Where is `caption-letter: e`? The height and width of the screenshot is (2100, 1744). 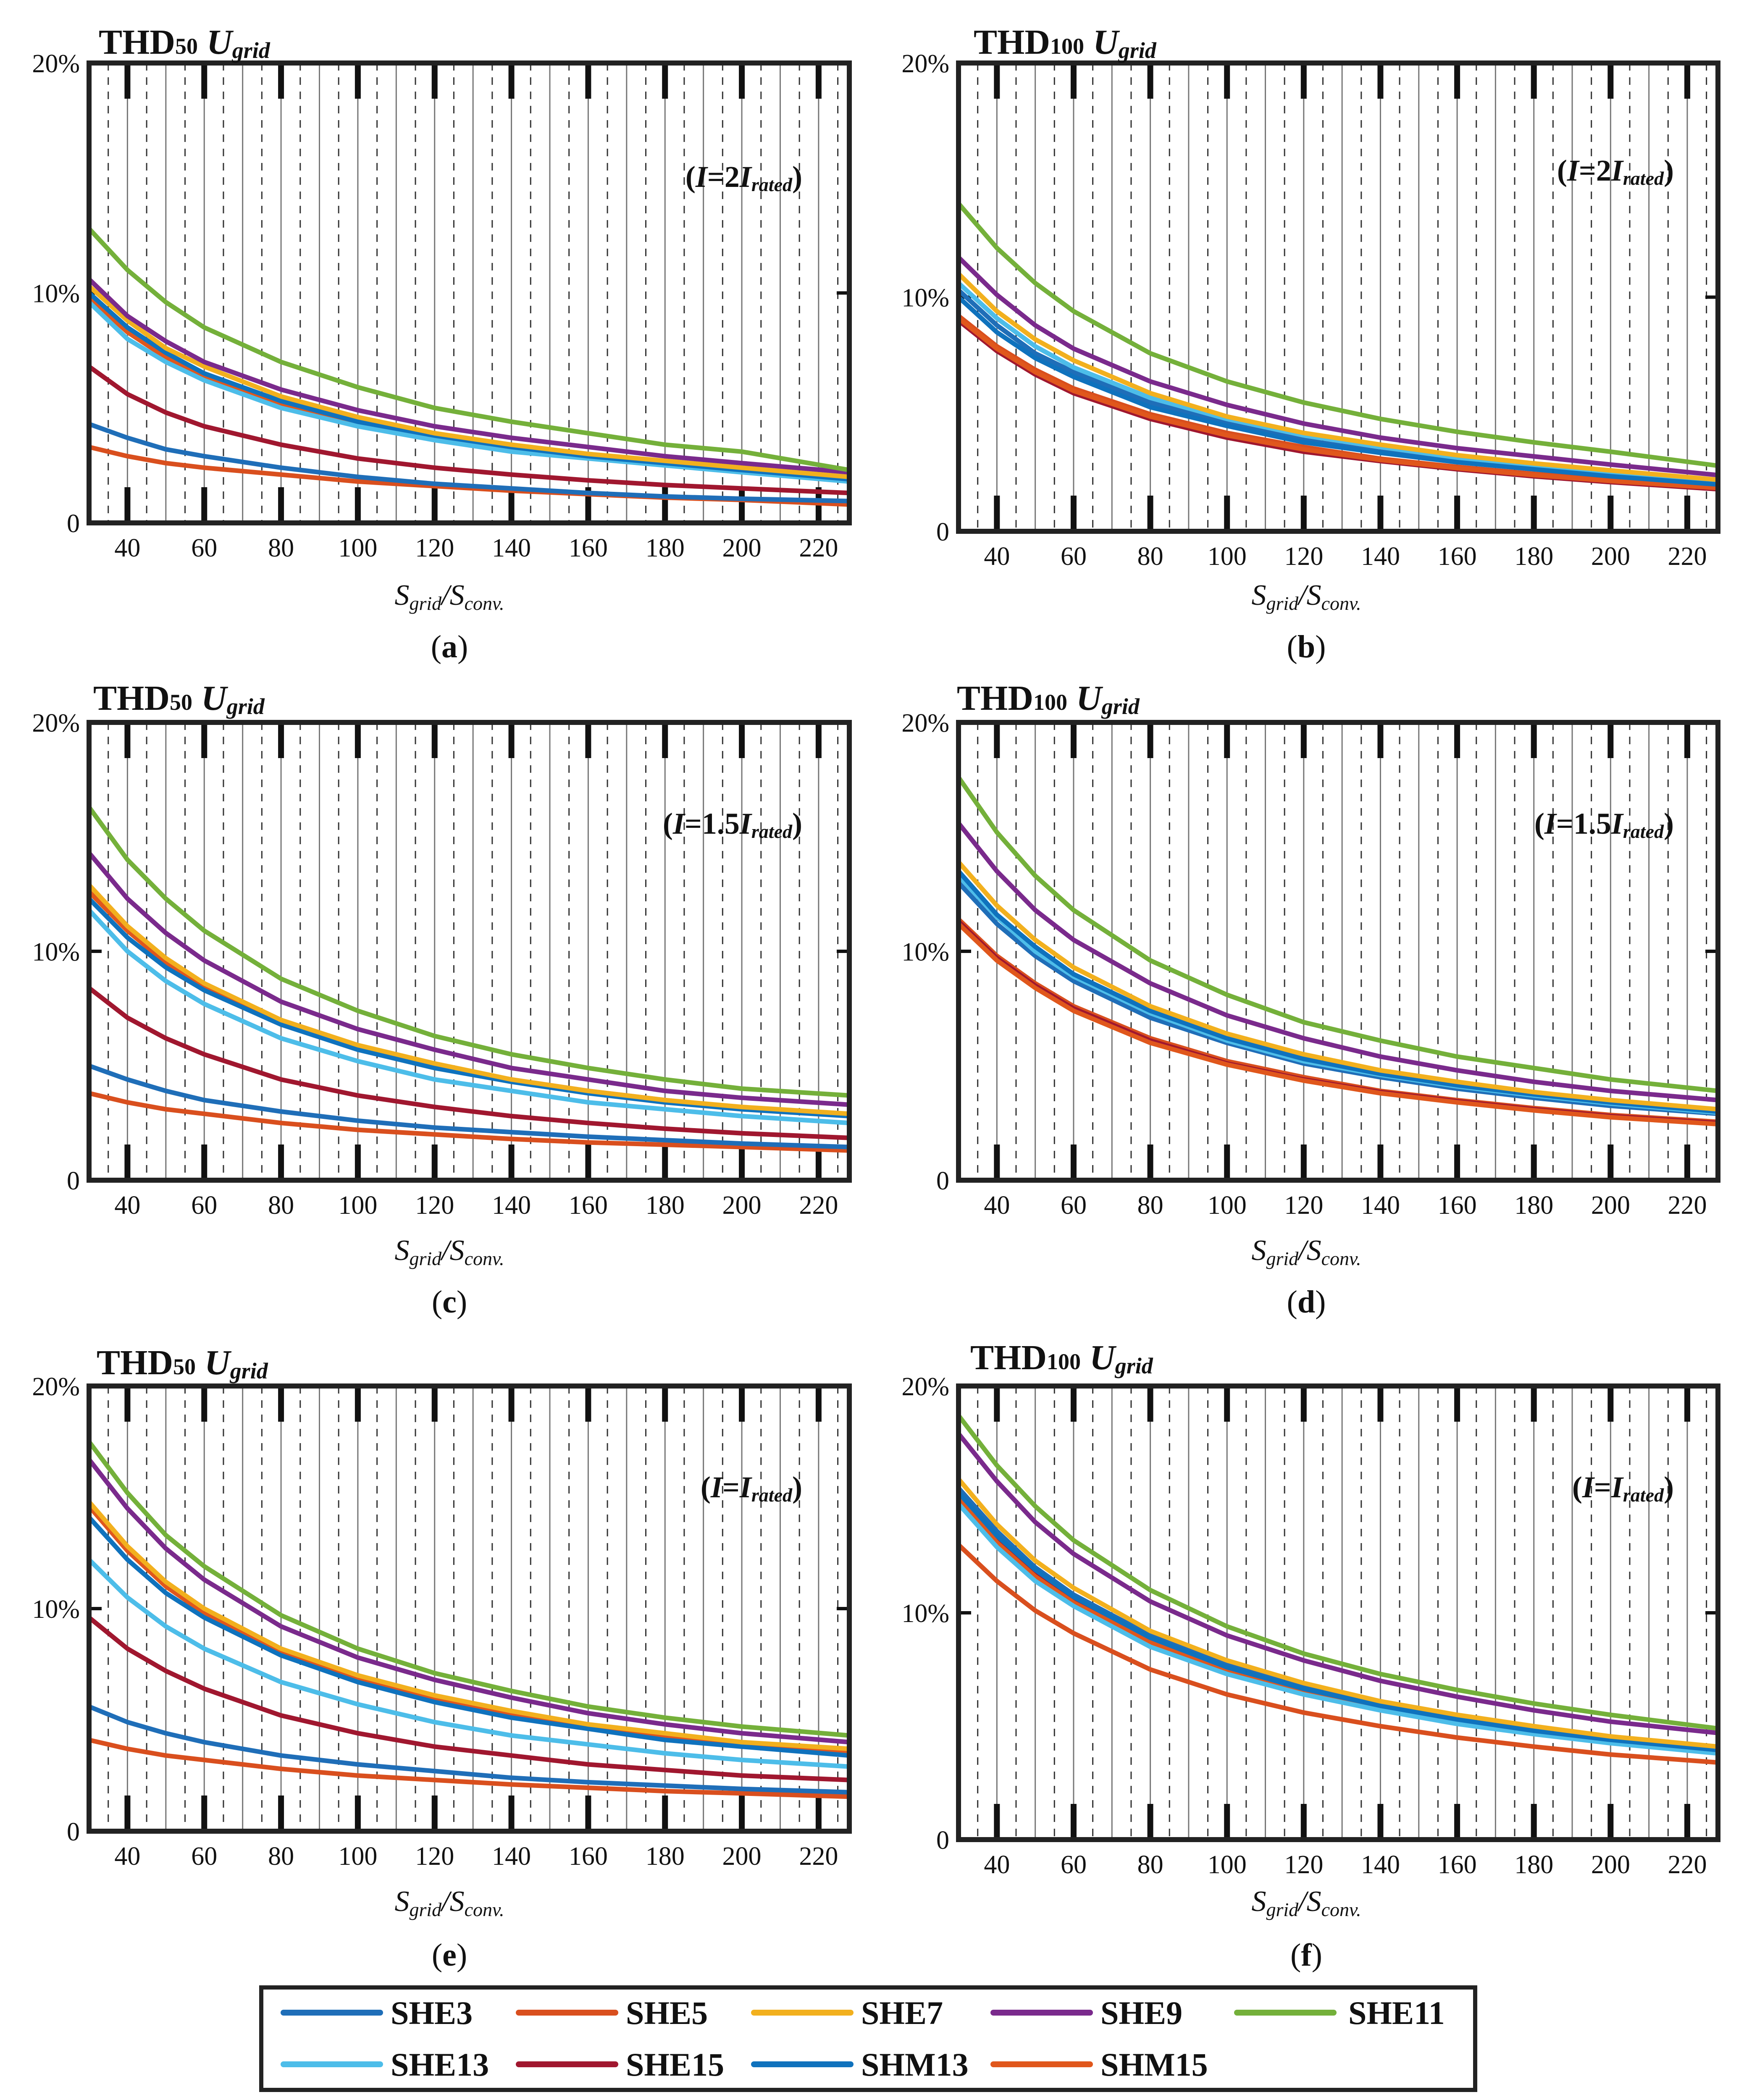 caption-letter: e is located at coordinates (449, 1955).